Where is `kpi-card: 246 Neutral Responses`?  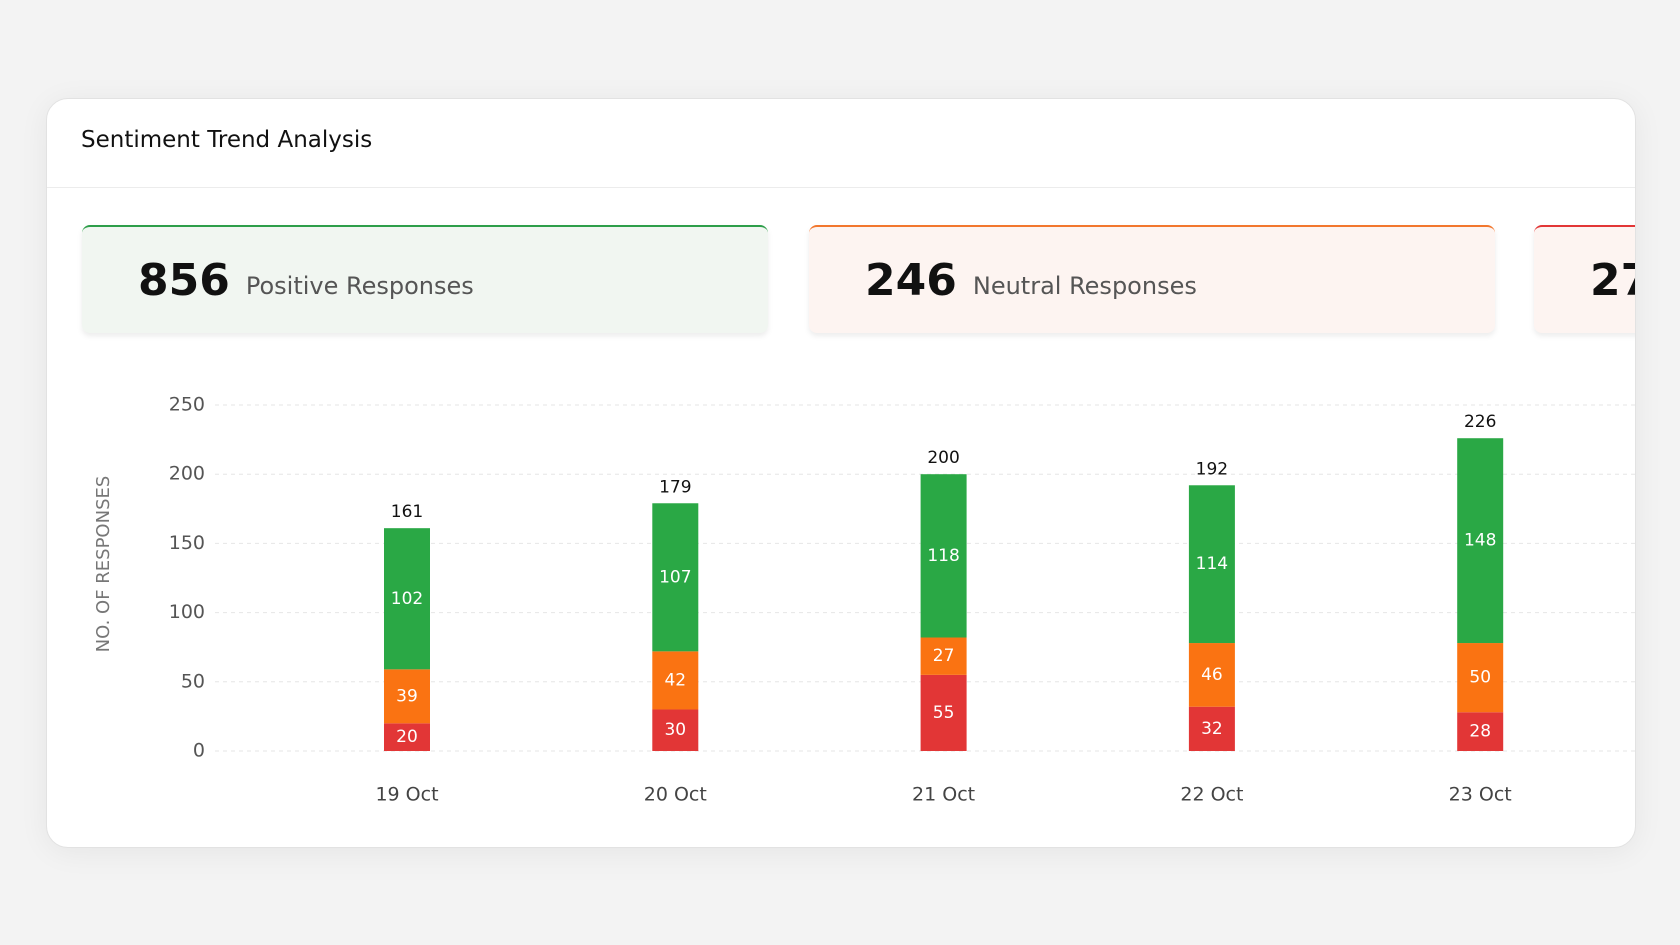
kpi-card: 246 Neutral Responses is located at coordinates (1152, 279).